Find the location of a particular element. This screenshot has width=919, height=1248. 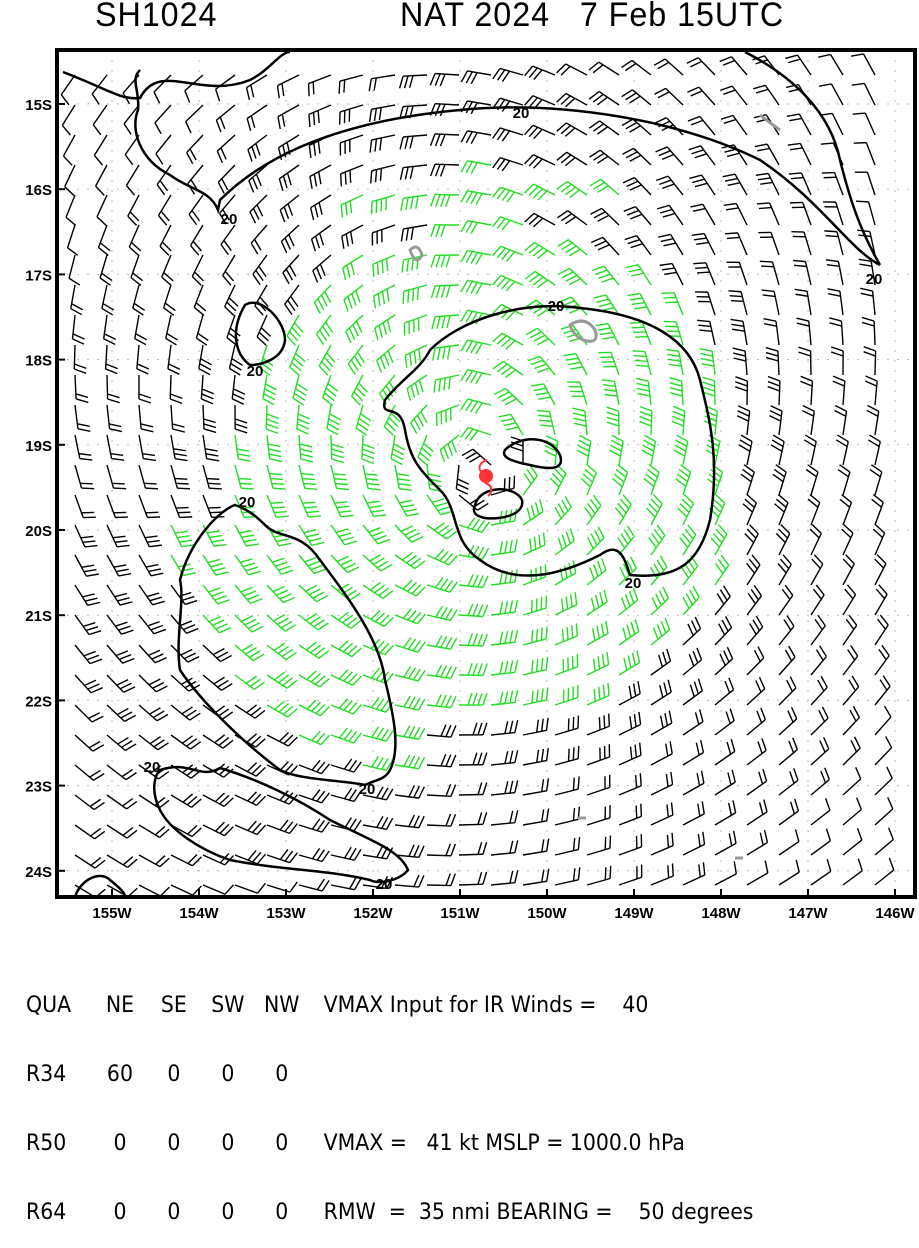

lat-label: 22S is located at coordinates (38, 701).